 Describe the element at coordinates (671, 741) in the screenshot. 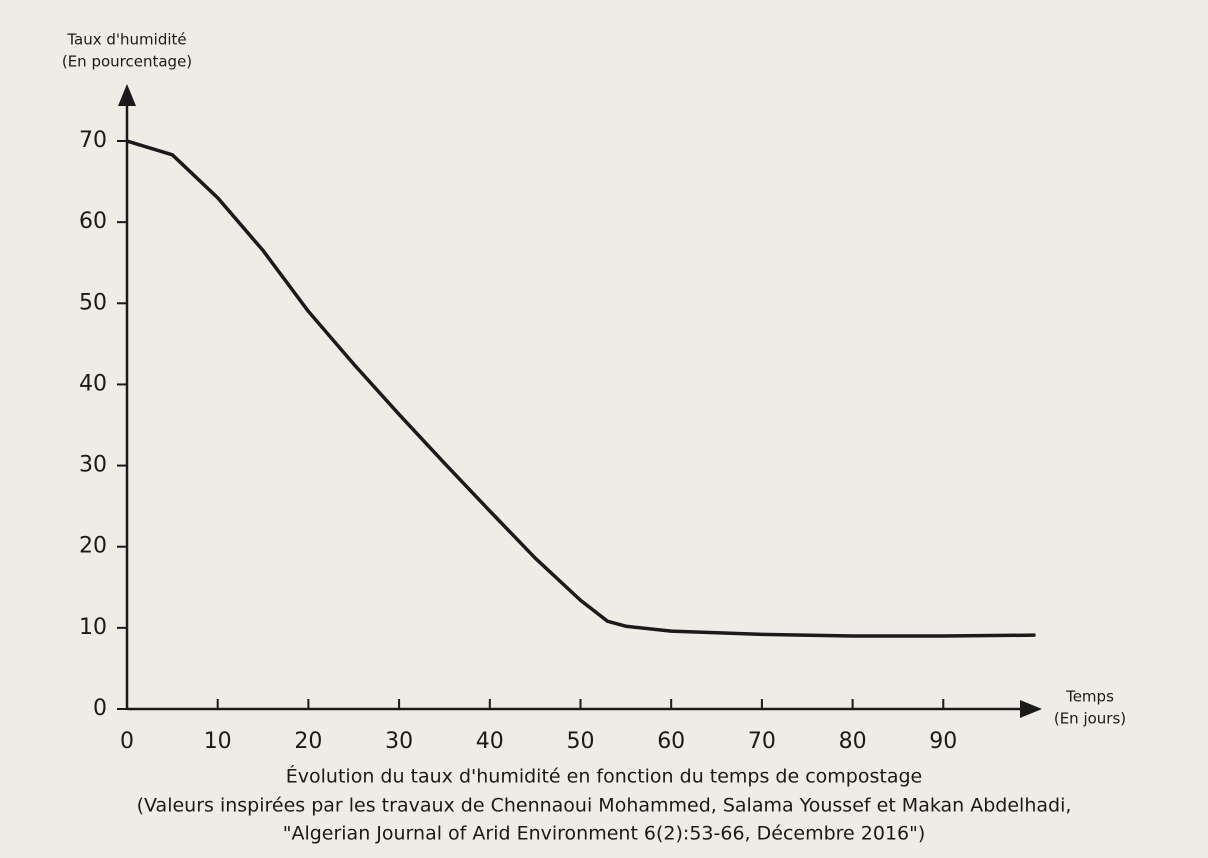

I see `x-tick-label: 60` at that location.